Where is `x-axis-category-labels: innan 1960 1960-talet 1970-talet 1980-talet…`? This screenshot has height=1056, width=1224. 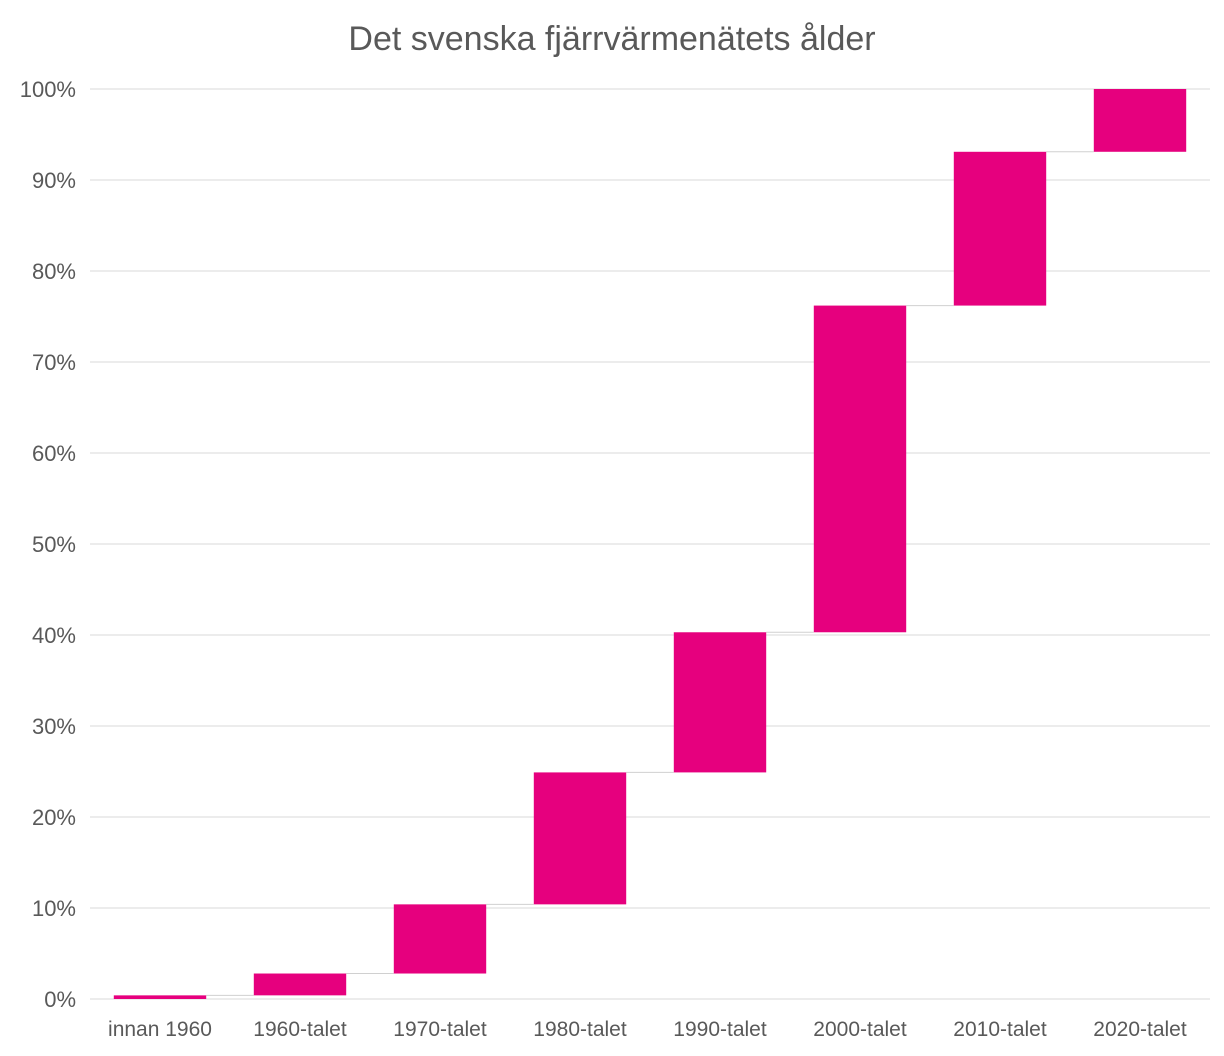
x-axis-category-labels: innan 1960 1960-talet 1970-talet 1980-talet… is located at coordinates (647, 1029).